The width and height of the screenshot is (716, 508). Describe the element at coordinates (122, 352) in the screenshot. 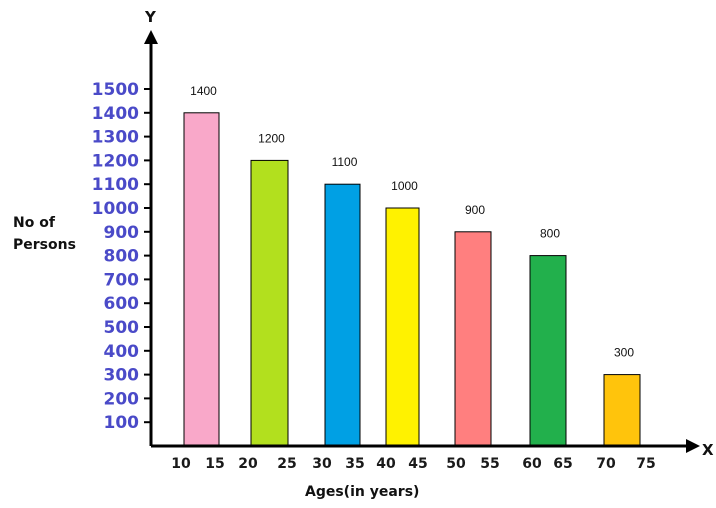

I see `y-tick-label: 400` at that location.